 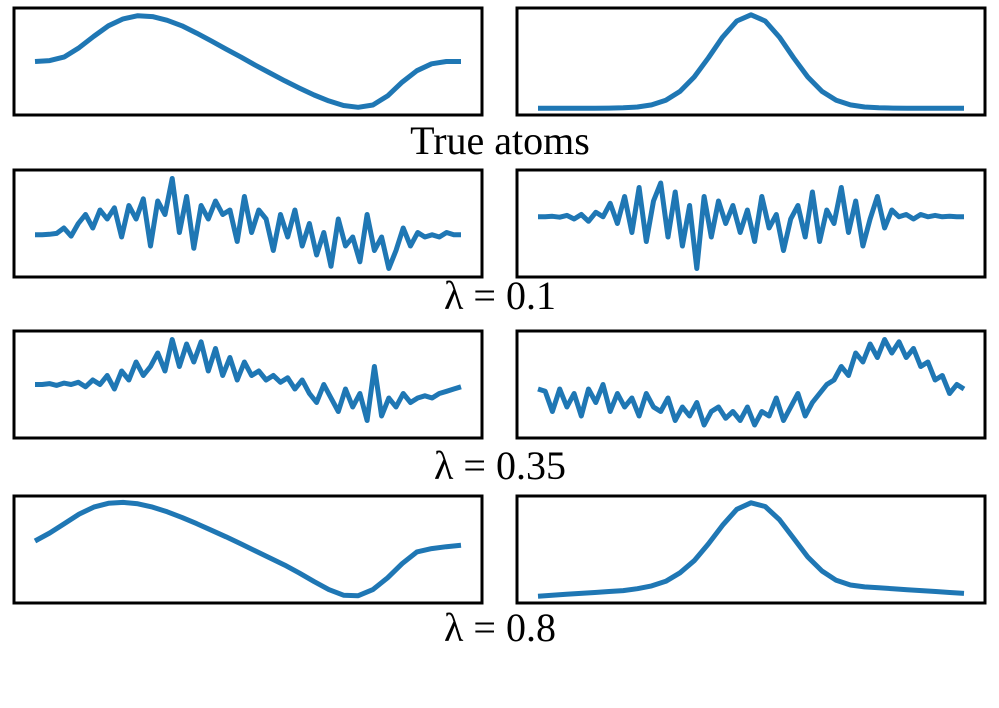 What do you see at coordinates (500, 295) in the screenshot?
I see `caption: λ = 0.1` at bounding box center [500, 295].